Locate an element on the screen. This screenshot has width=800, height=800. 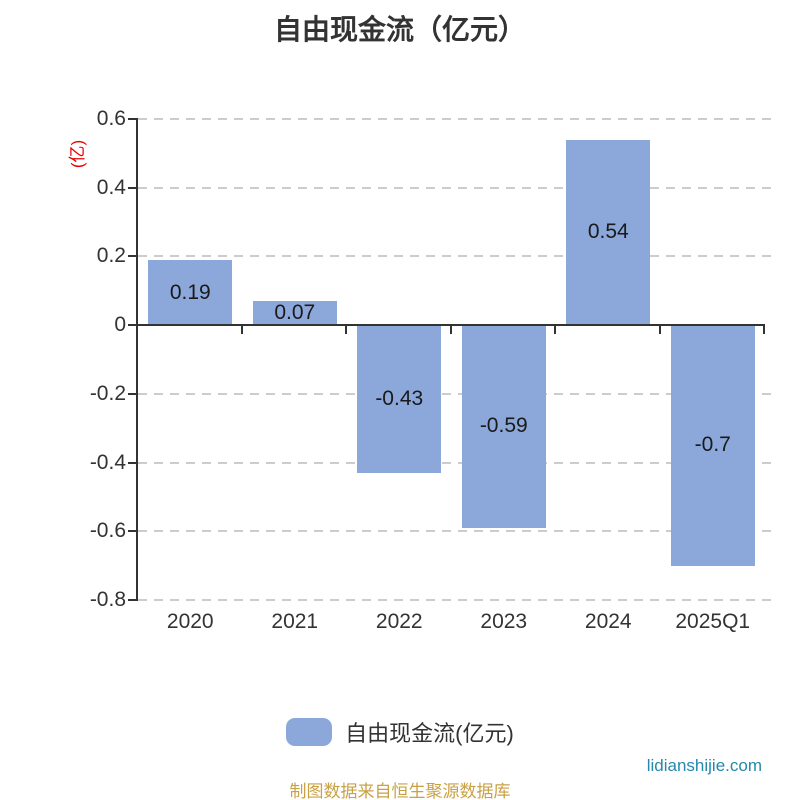
legend-swatch-icon is located at coordinates (309, 732).